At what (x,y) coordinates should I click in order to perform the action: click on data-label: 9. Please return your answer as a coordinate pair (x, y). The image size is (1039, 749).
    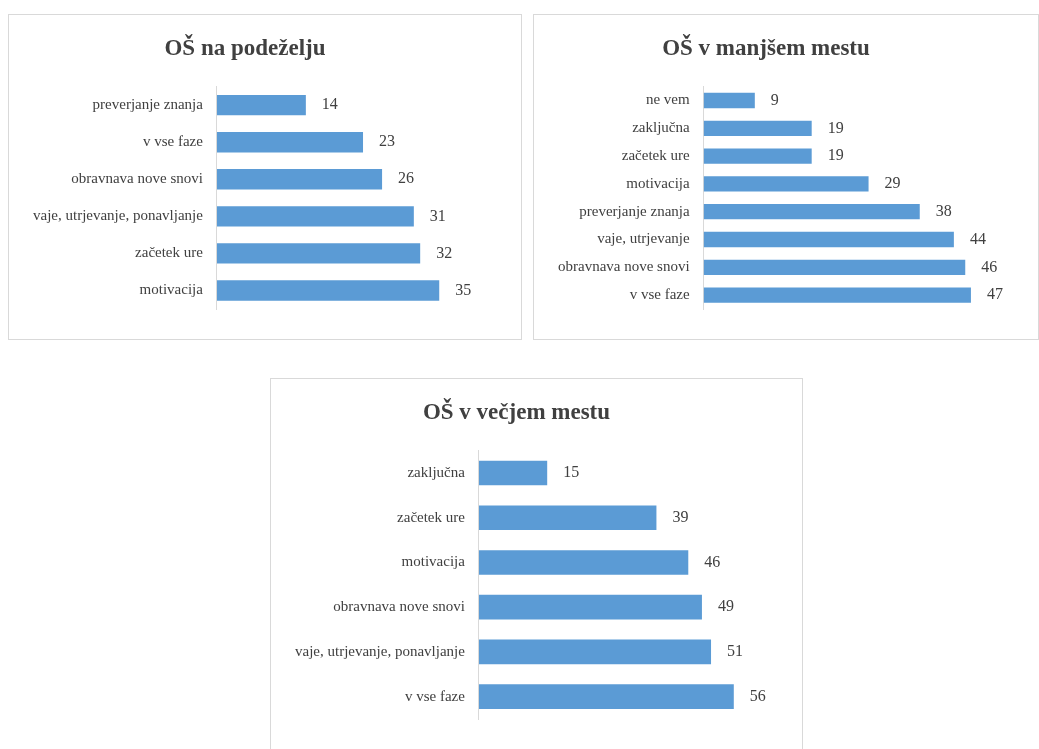
    Looking at the image, I should click on (774, 99).